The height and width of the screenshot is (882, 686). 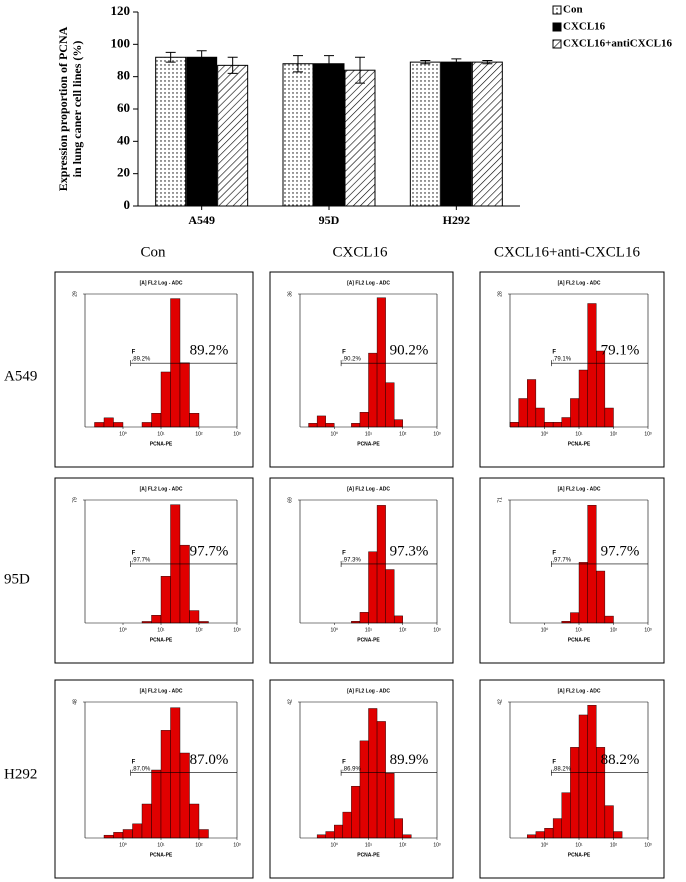 What do you see at coordinates (123, 139) in the screenshot?
I see `y-tick-label: 40` at bounding box center [123, 139].